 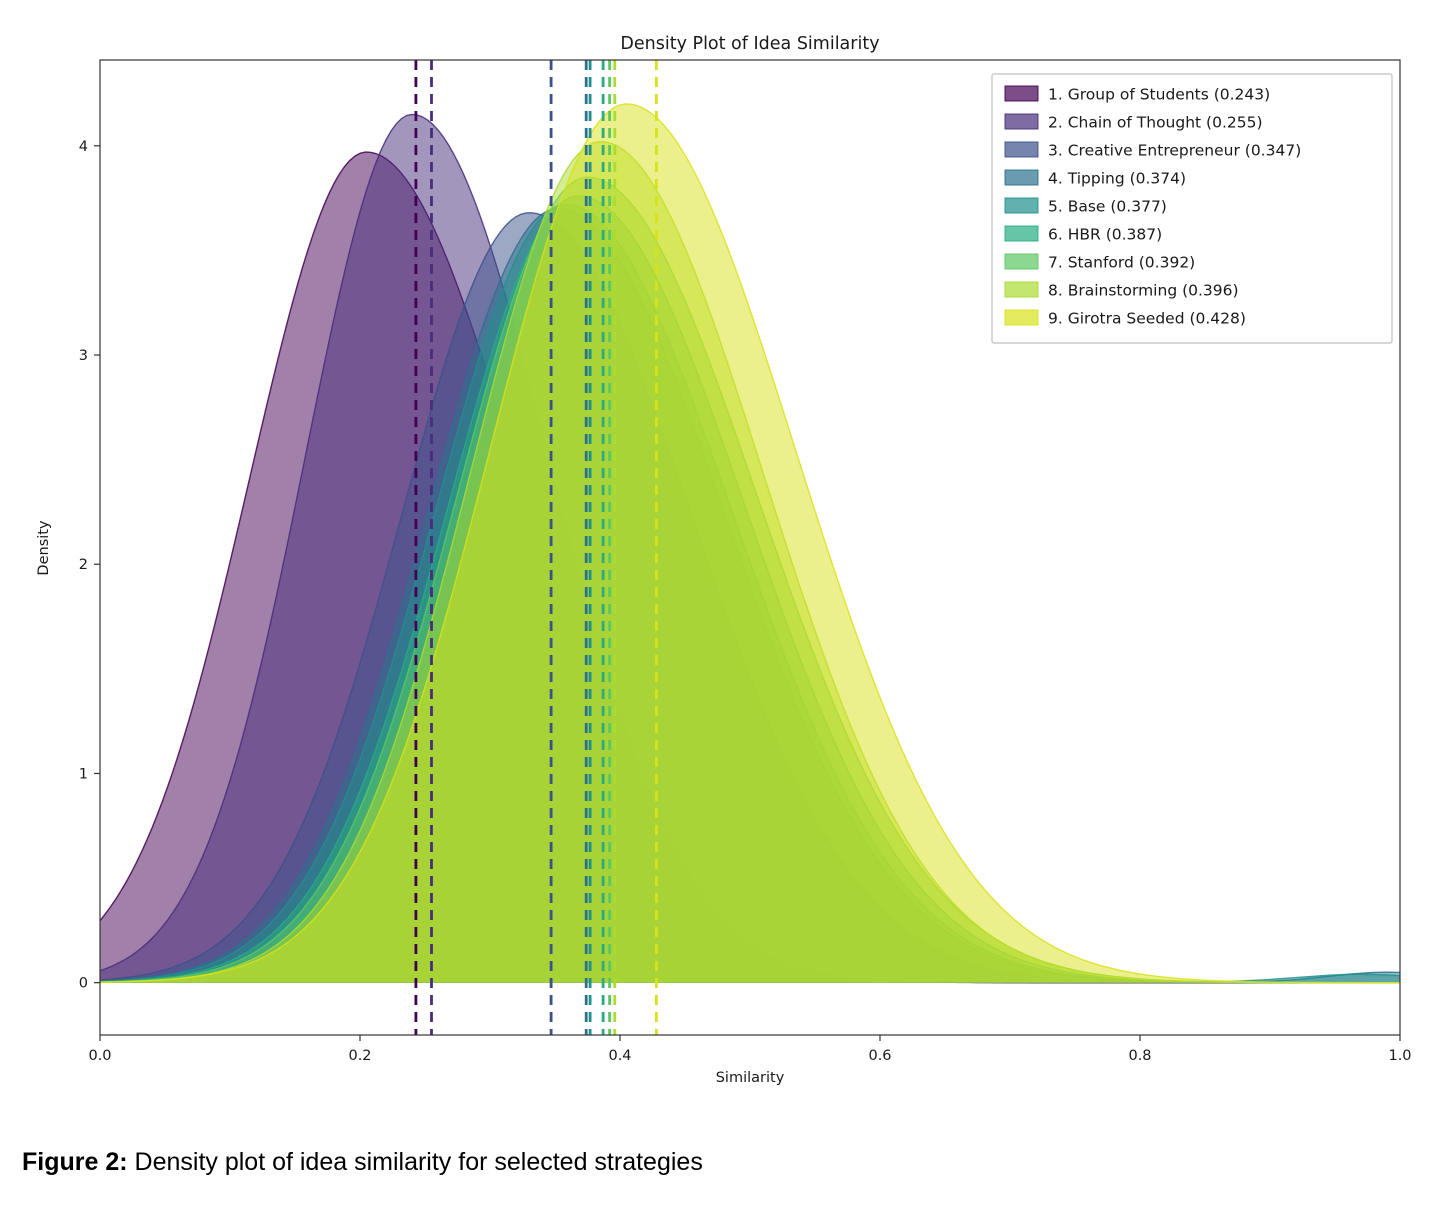 What do you see at coordinates (1121, 263) in the screenshot?
I see `legend-label-7: 7. Stanford (0.392)` at bounding box center [1121, 263].